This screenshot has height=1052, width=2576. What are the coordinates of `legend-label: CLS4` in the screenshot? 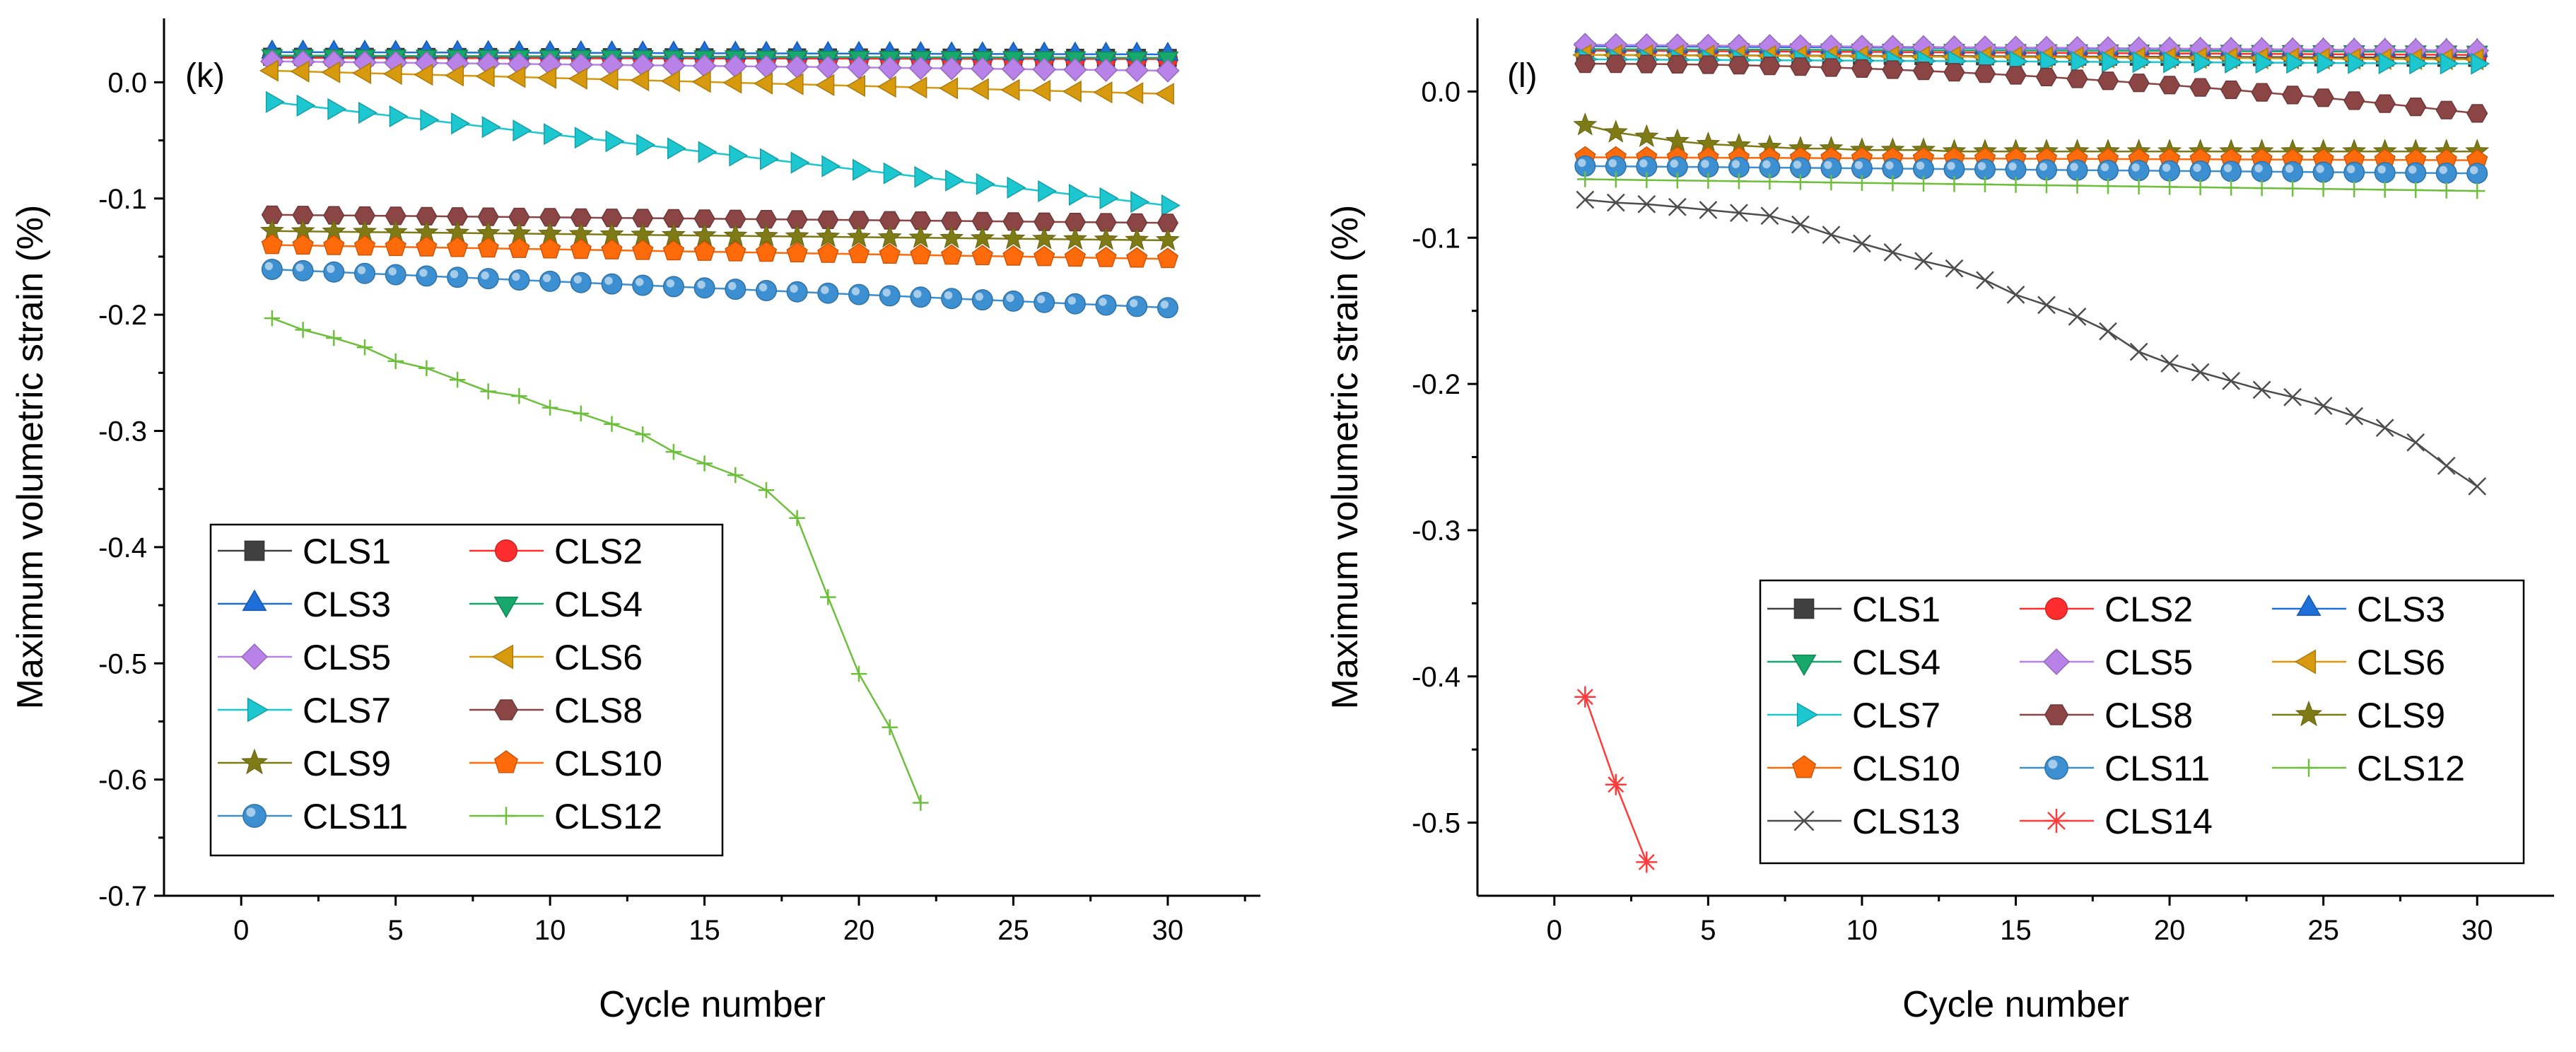 It's located at (598, 604).